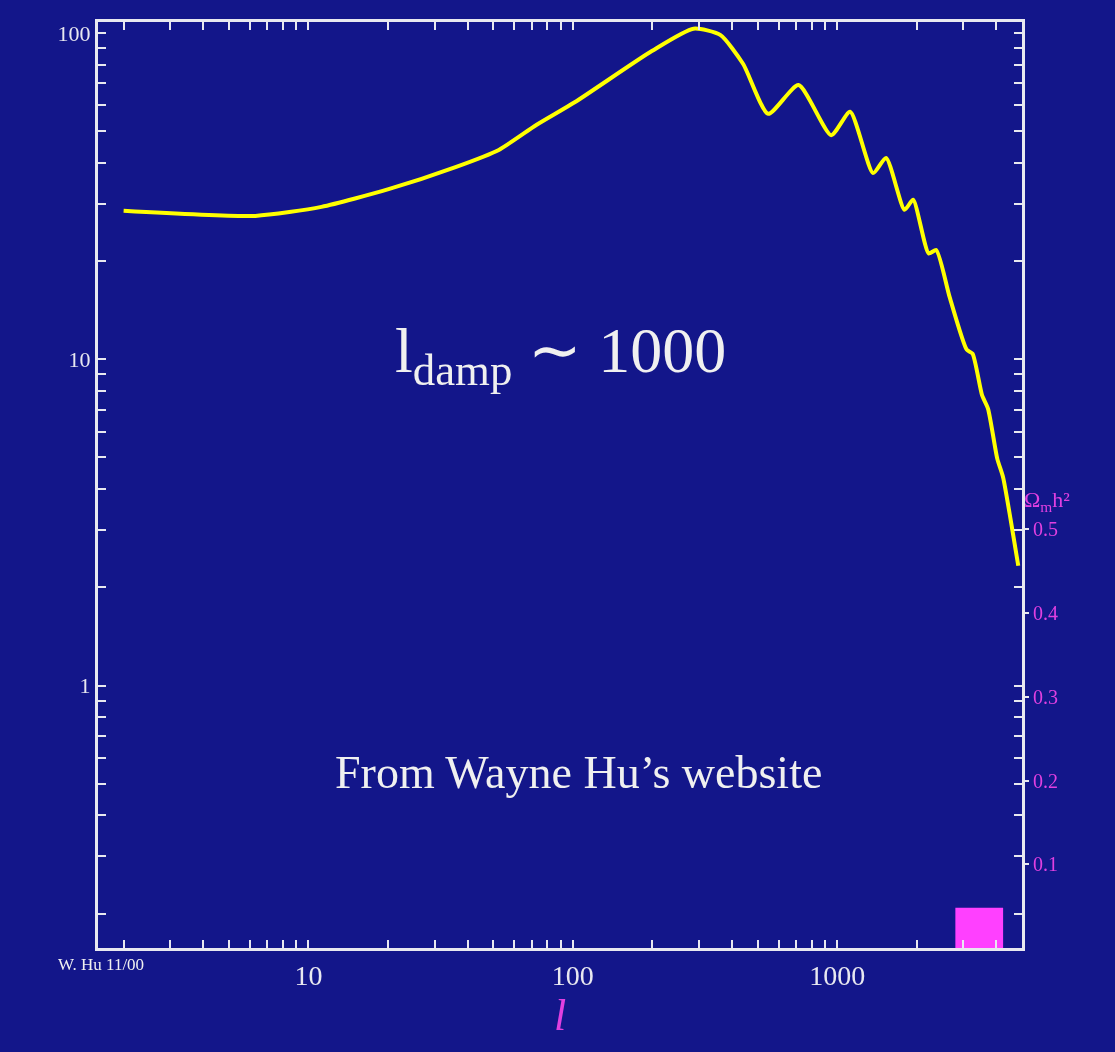  I want to click on annotation: From Wayne Hu’s website, so click(579, 772).